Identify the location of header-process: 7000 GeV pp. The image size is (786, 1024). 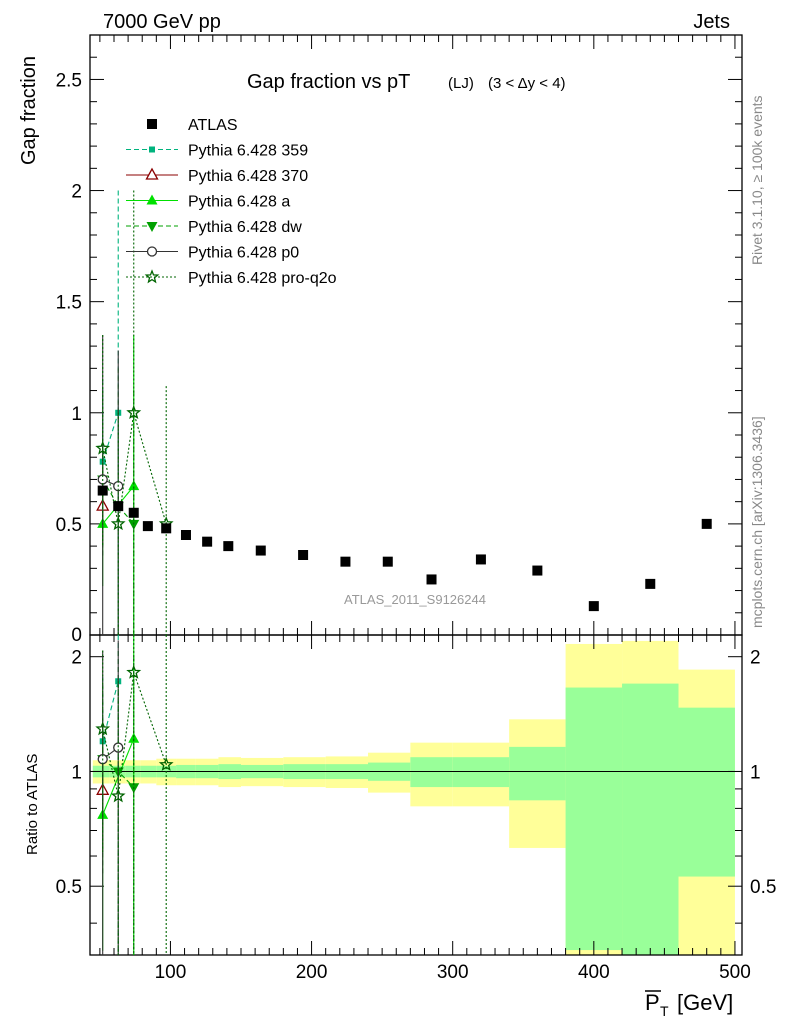
(162, 22).